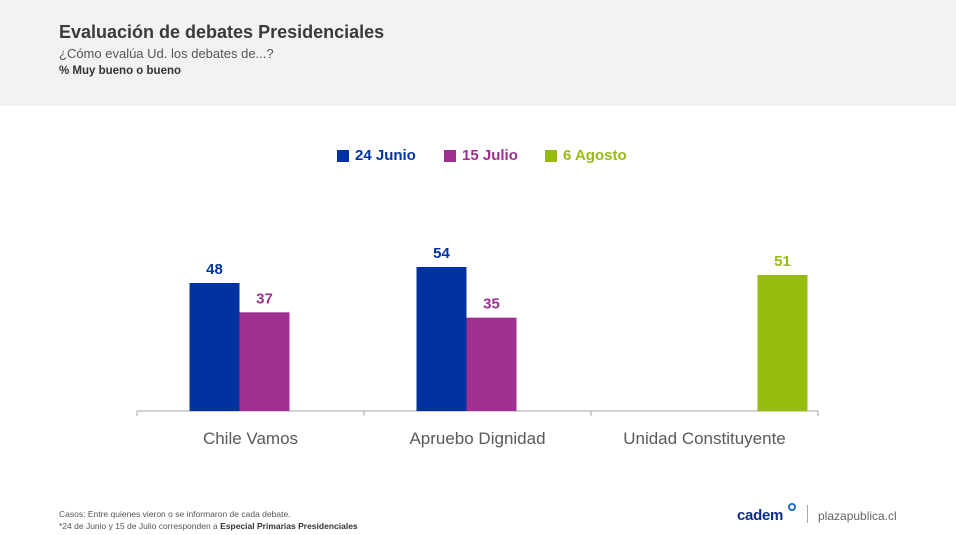 The width and height of the screenshot is (956, 535). I want to click on measure-label: % Muy bueno o bueno, so click(120, 71).